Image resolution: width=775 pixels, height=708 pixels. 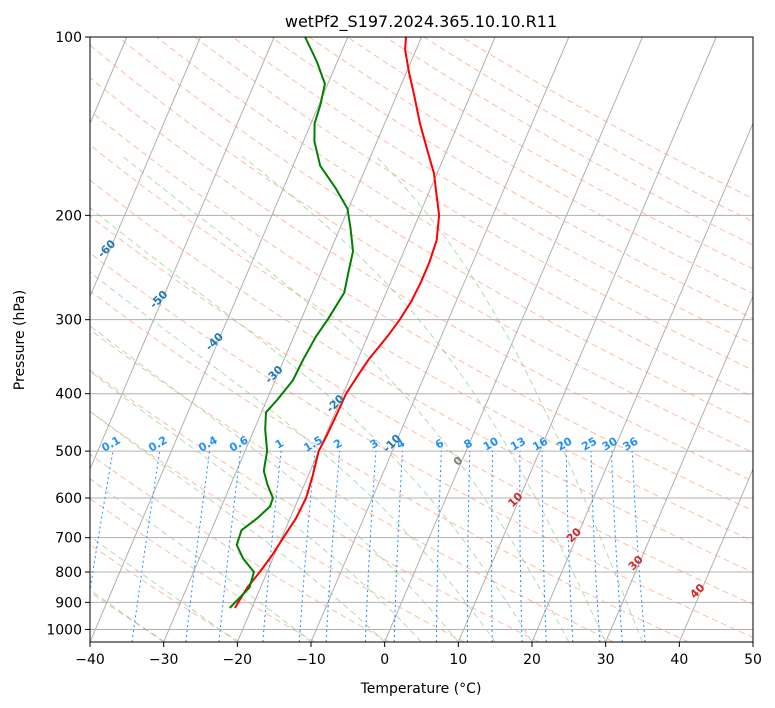 I want to click on y-tick-label: 400, so click(x=68, y=395).